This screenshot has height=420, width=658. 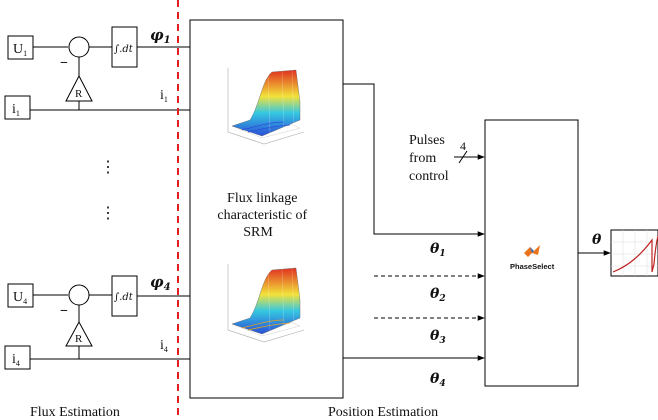 What do you see at coordinates (20, 298) in the screenshot?
I see `u4-input-label: U4` at bounding box center [20, 298].